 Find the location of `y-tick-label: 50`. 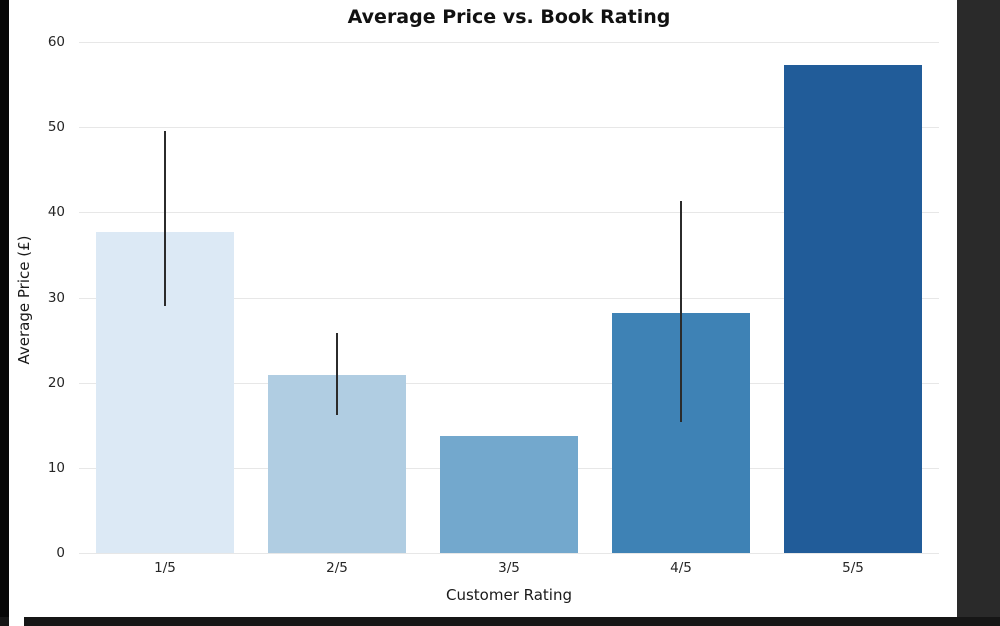

y-tick-label: 50 is located at coordinates (56, 127).